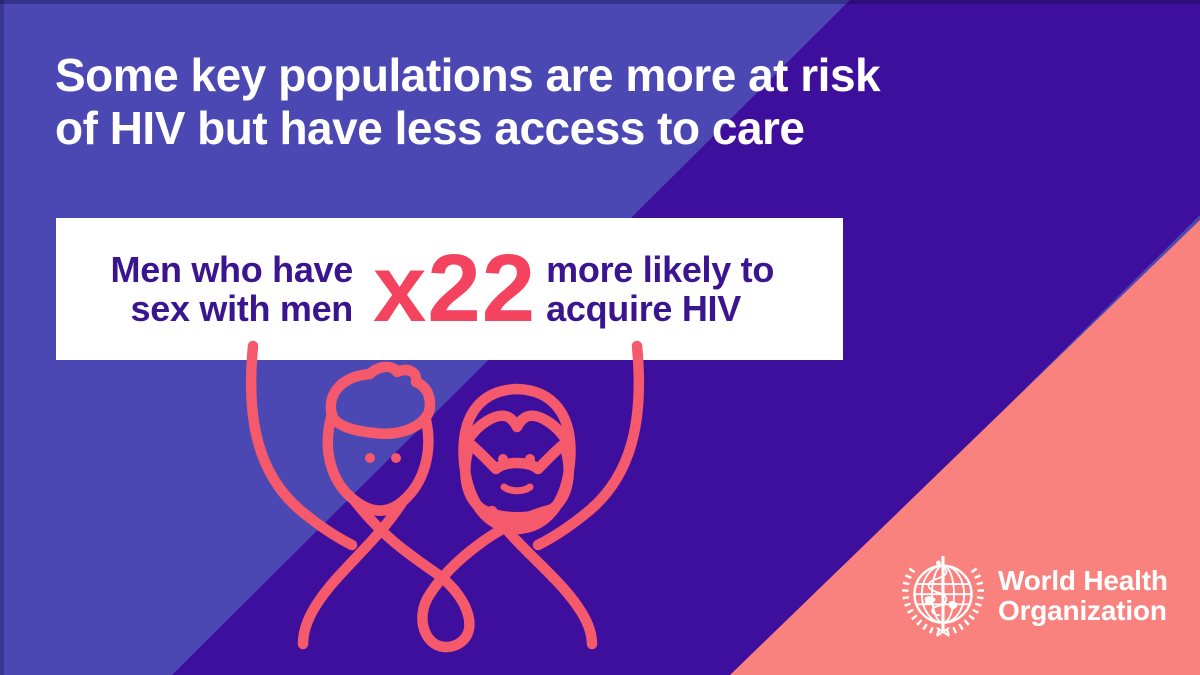 This screenshot has height=675, width=1200. I want to click on left-edge-shade, so click(2, 337).